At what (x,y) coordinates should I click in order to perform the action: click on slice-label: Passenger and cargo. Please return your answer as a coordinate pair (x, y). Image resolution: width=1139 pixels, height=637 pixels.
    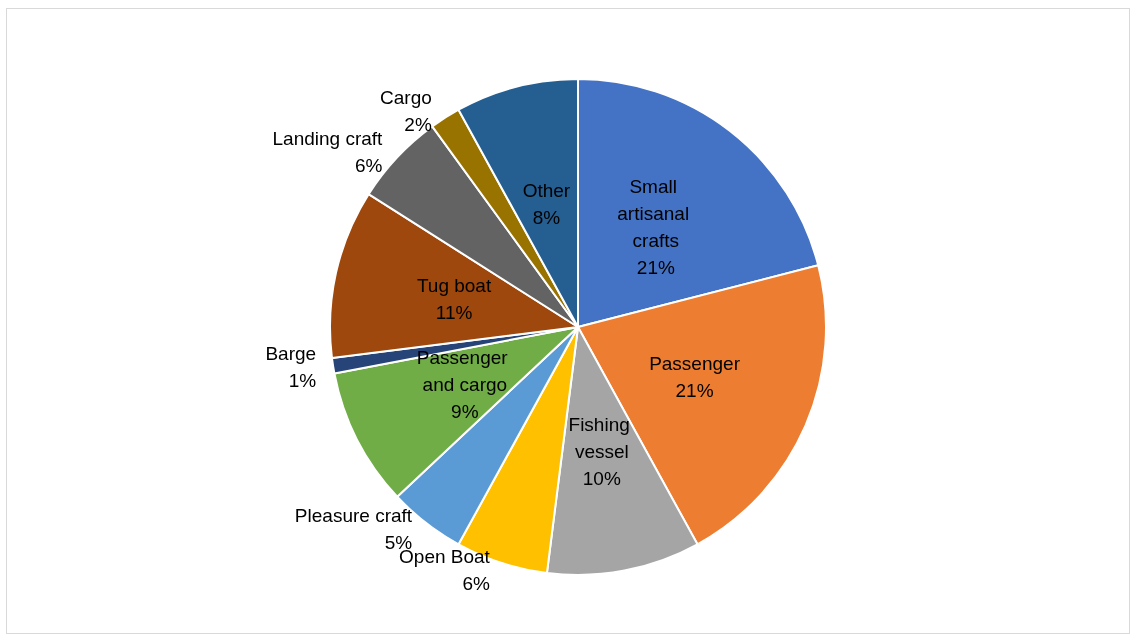
    Looking at the image, I should click on (464, 371).